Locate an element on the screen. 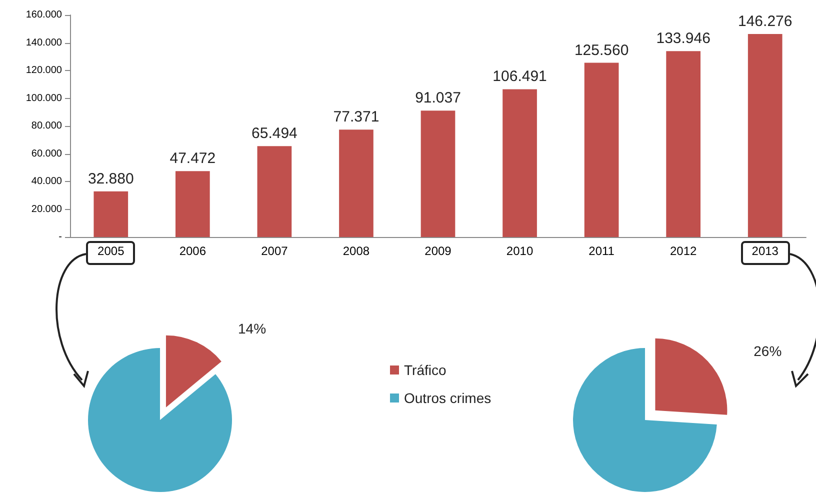 The width and height of the screenshot is (816, 498). y-tick-label: 60.000 is located at coordinates (46, 154).